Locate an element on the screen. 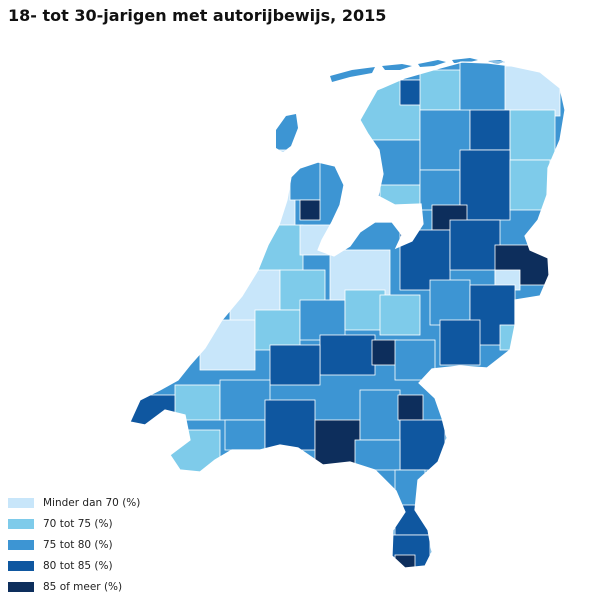 The image size is (595, 600). legend-item-70-tot-75: 70 tot 75 (%) is located at coordinates (74, 523).